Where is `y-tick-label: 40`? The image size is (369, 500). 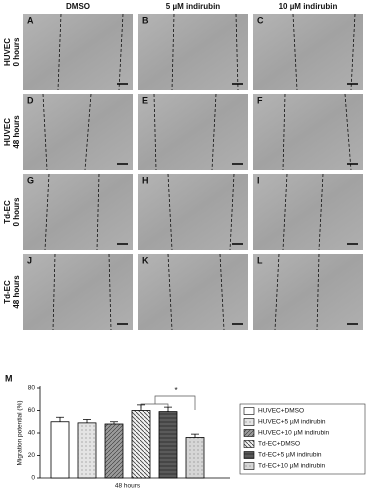 y-tick-label: 40 is located at coordinates (32, 433).